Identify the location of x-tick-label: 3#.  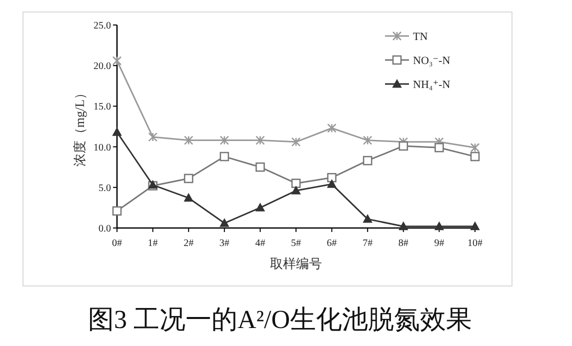
(224, 243).